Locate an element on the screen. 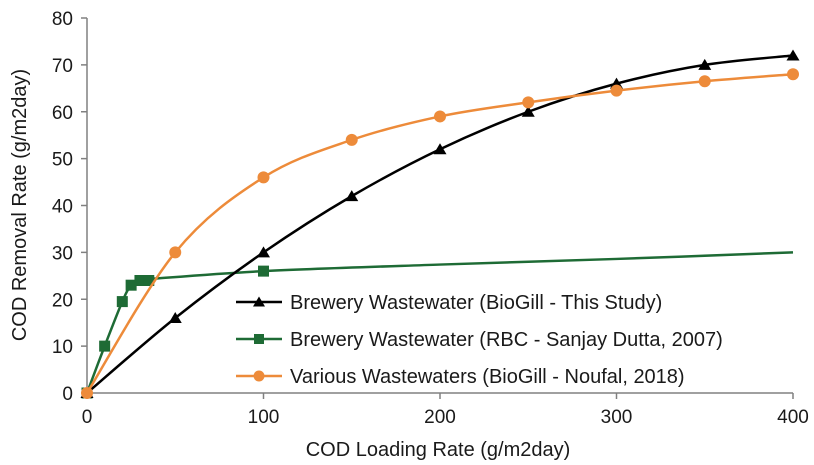 The width and height of the screenshot is (814, 465). y-tick-label: 50 is located at coordinates (62, 160).